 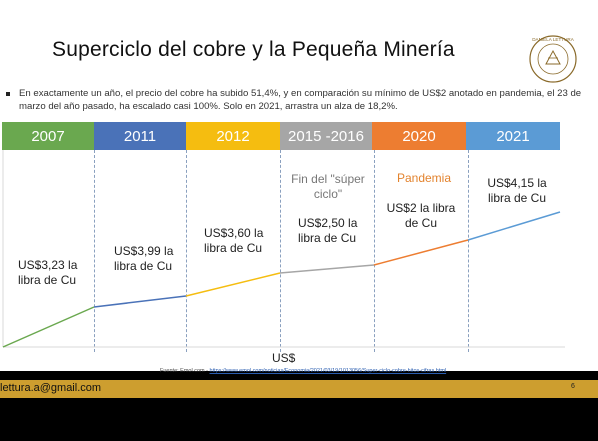 I want to click on price-label-2021: US$4,15 la libra de Cu, so click(x=517, y=190).